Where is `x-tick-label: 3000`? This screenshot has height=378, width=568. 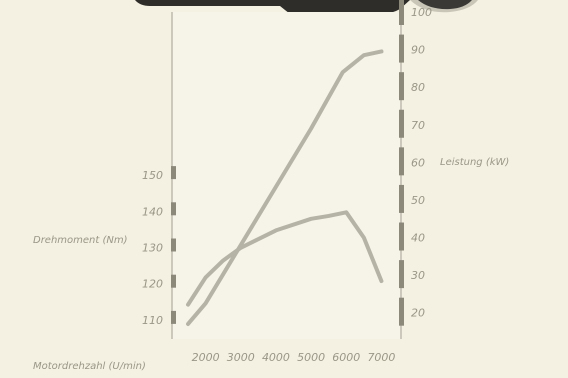
x-tick-label: 3000 is located at coordinates (241, 357).